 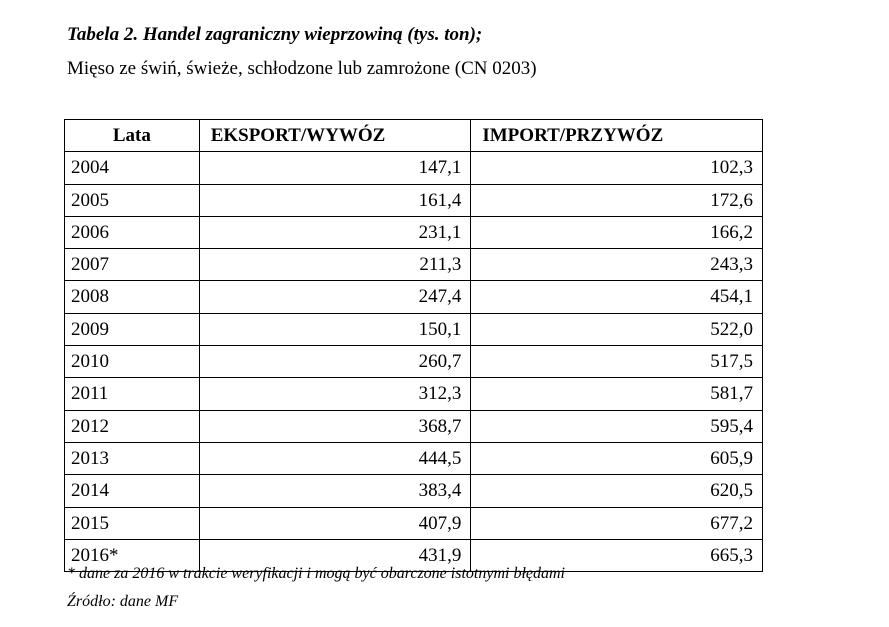 I want to click on cell-import: 605,9, so click(x=616, y=458).